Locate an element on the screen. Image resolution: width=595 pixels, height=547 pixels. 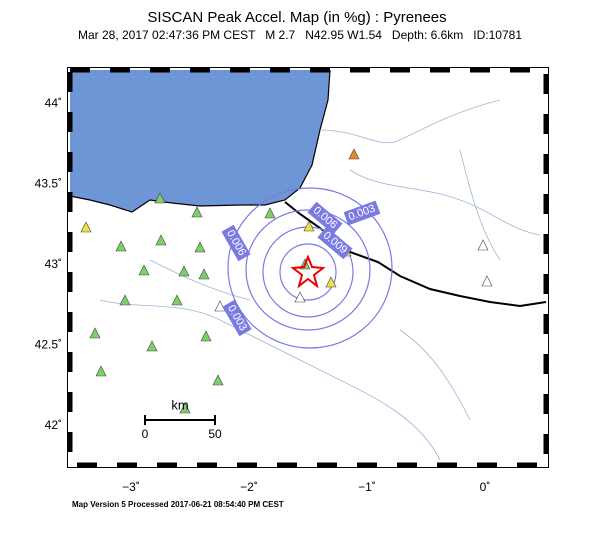
lon-tick-label: −1˚ is located at coordinates (367, 487).